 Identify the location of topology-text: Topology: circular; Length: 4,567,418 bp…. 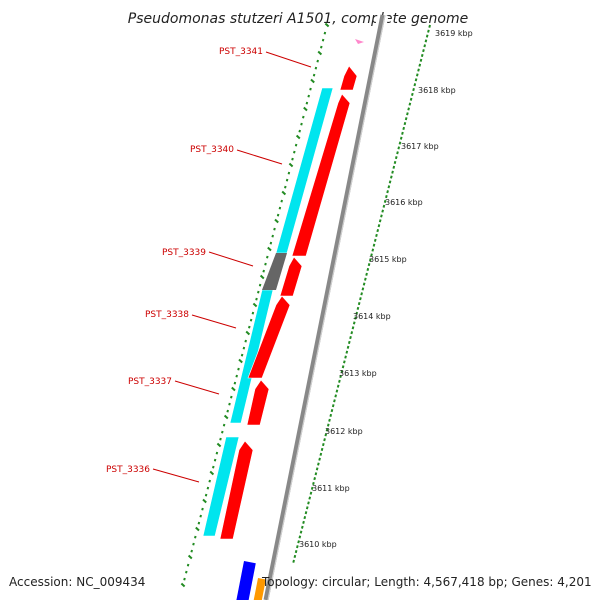
(426, 582).